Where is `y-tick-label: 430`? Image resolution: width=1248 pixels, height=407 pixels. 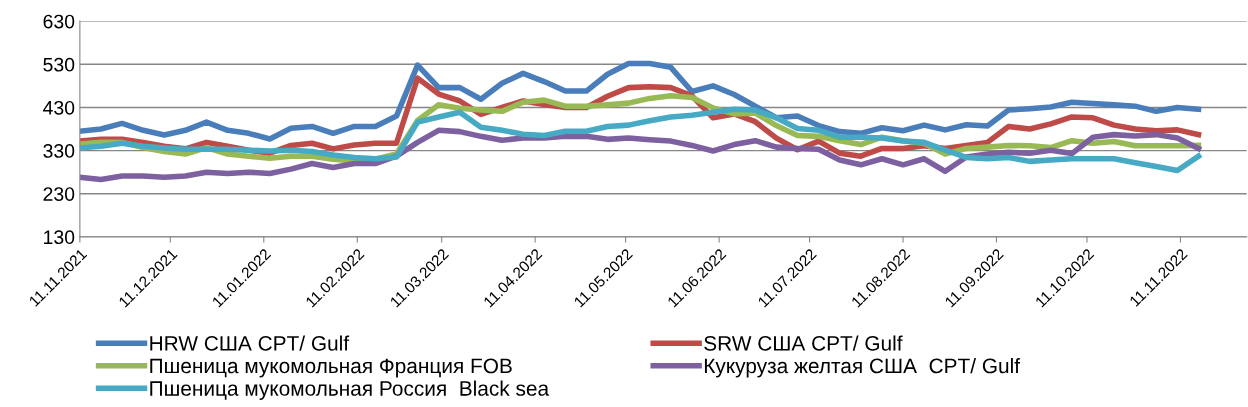
y-tick-label: 430 is located at coordinates (59, 107).